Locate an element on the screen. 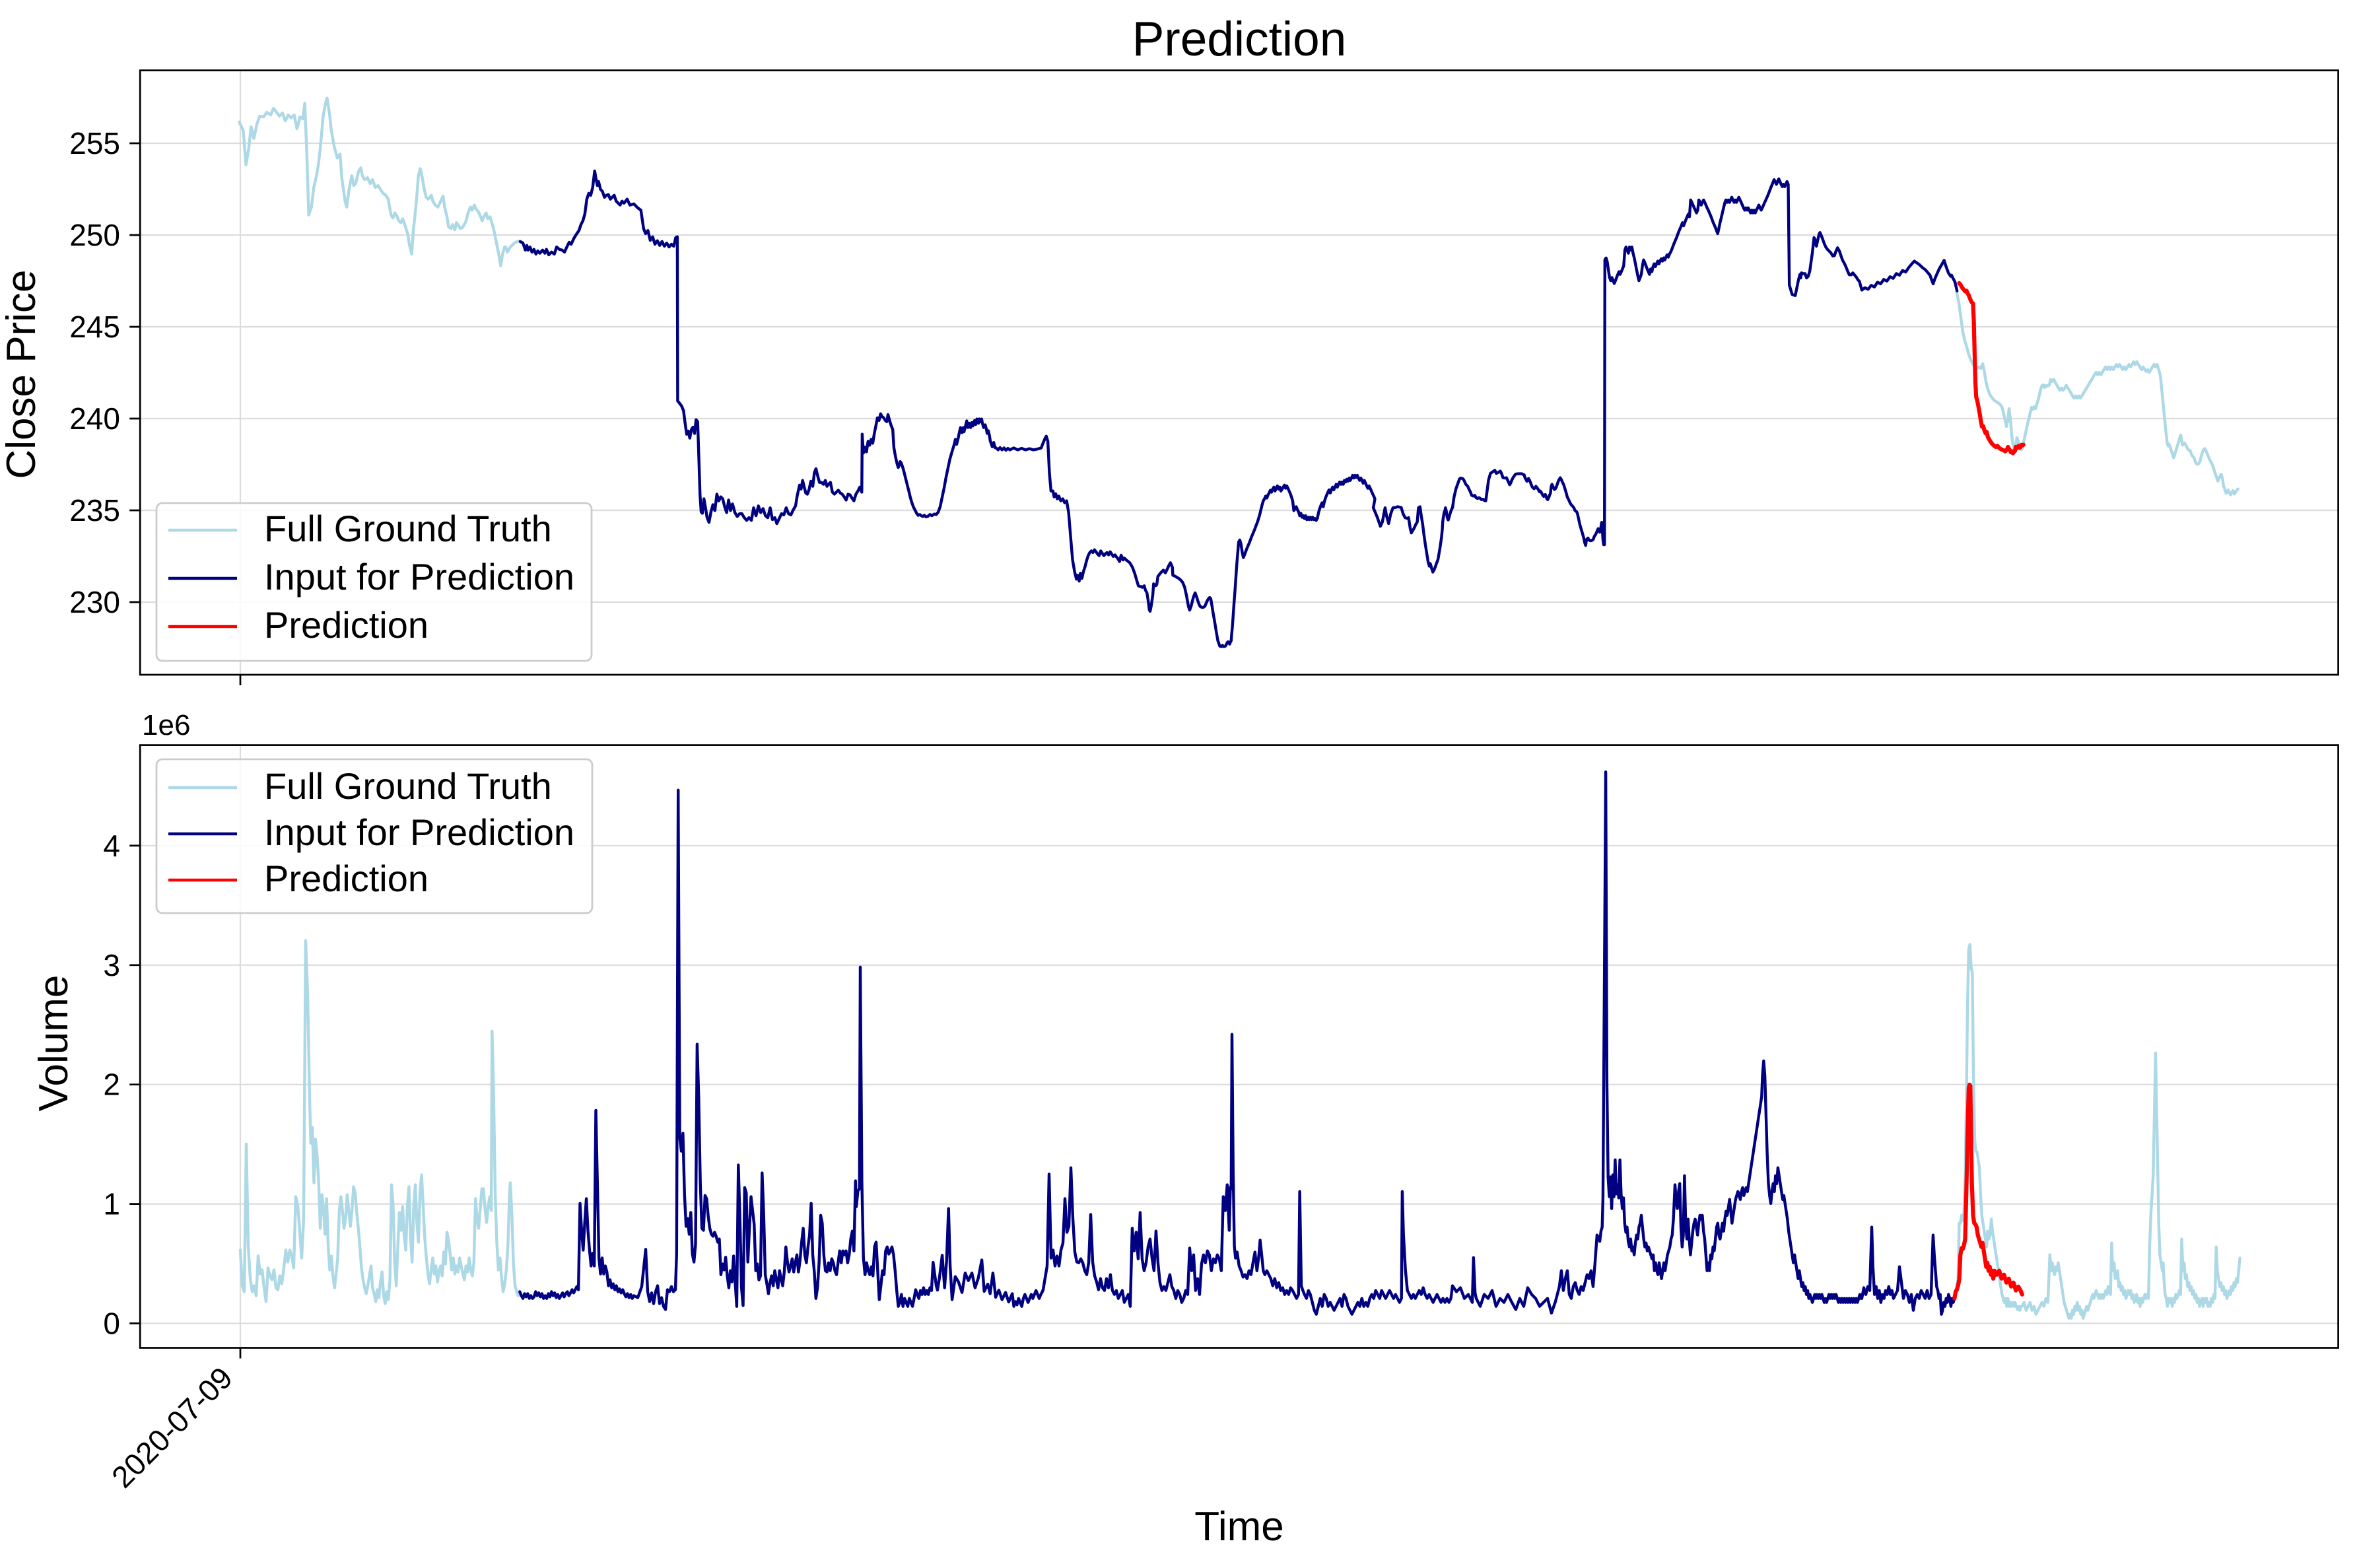 The height and width of the screenshot is (1568, 2357). svg-text: 250 is located at coordinates (94, 235).